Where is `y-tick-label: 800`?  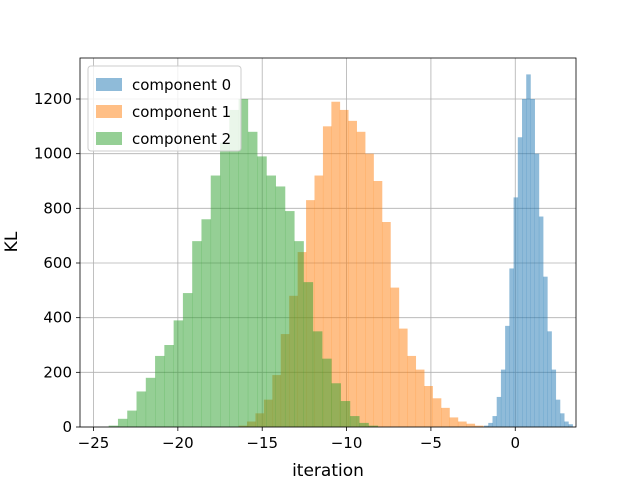 y-tick-label: 800 is located at coordinates (57, 208).